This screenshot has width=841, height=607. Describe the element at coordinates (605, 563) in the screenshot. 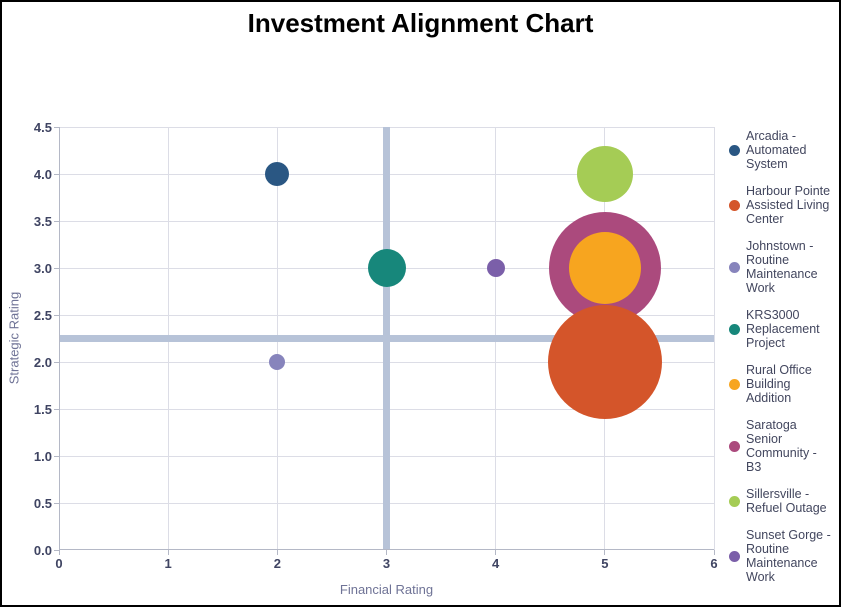

I see `x-tick-label: 5` at that location.